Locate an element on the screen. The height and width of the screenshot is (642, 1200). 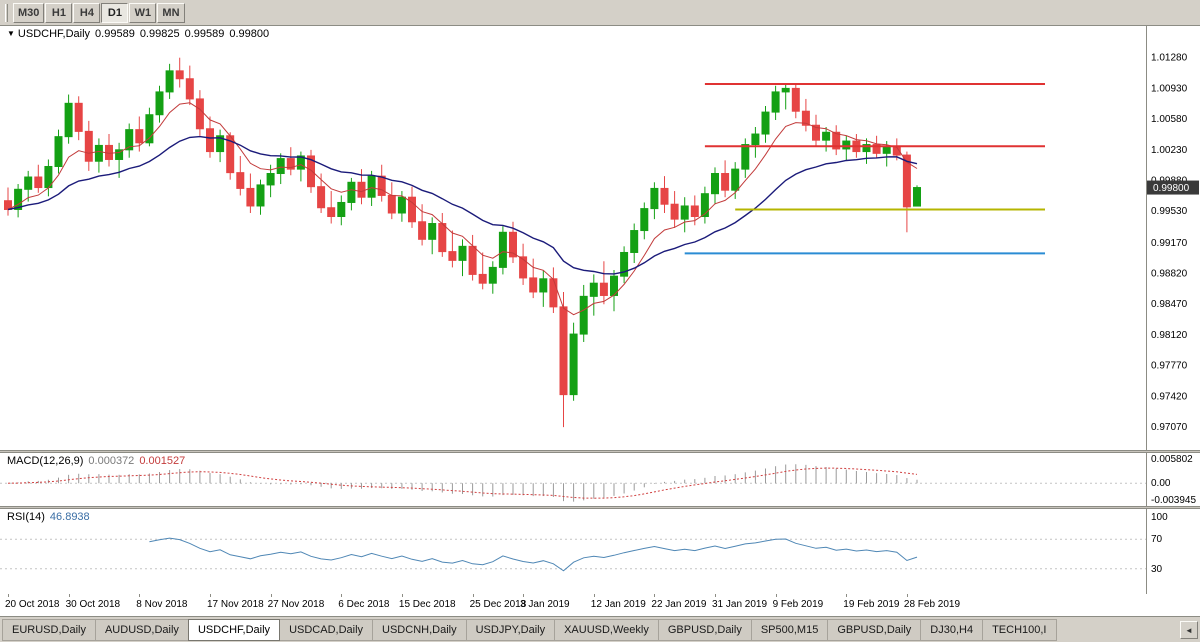
axis-label: 70 is located at coordinates (1157, 539).